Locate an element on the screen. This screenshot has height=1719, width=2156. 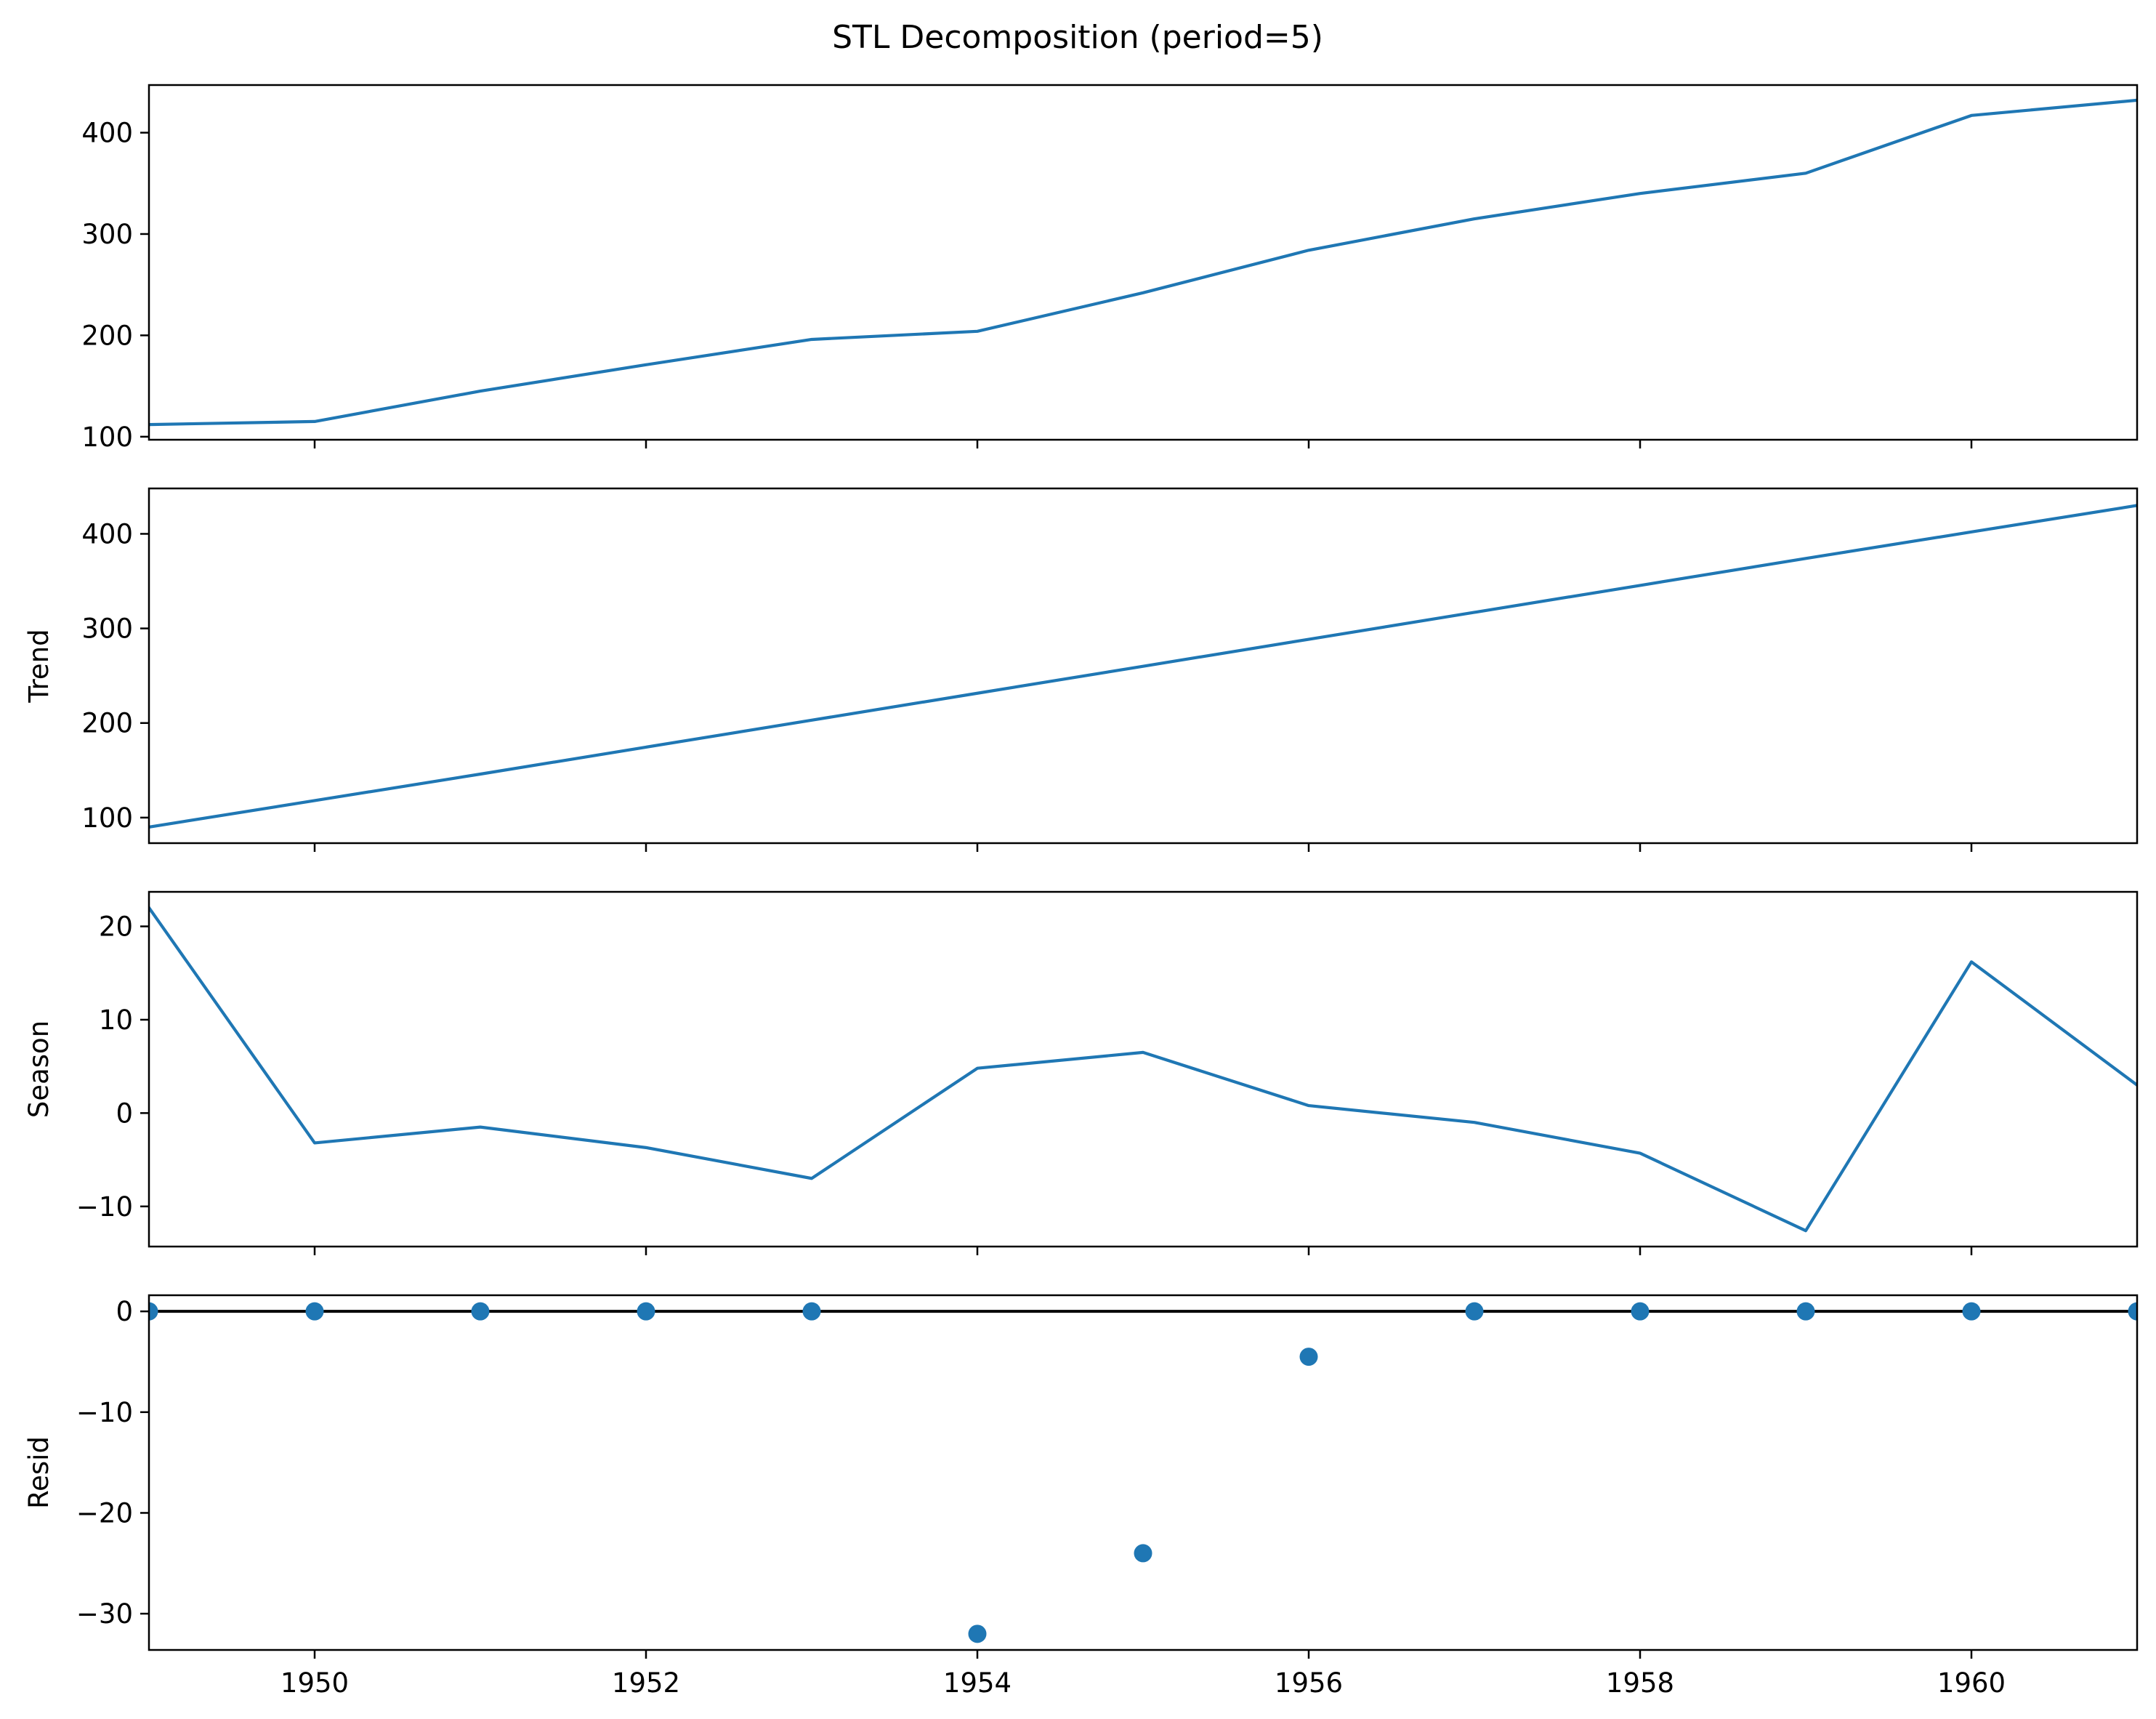
x-tick-label: 1952 is located at coordinates (646, 1683).